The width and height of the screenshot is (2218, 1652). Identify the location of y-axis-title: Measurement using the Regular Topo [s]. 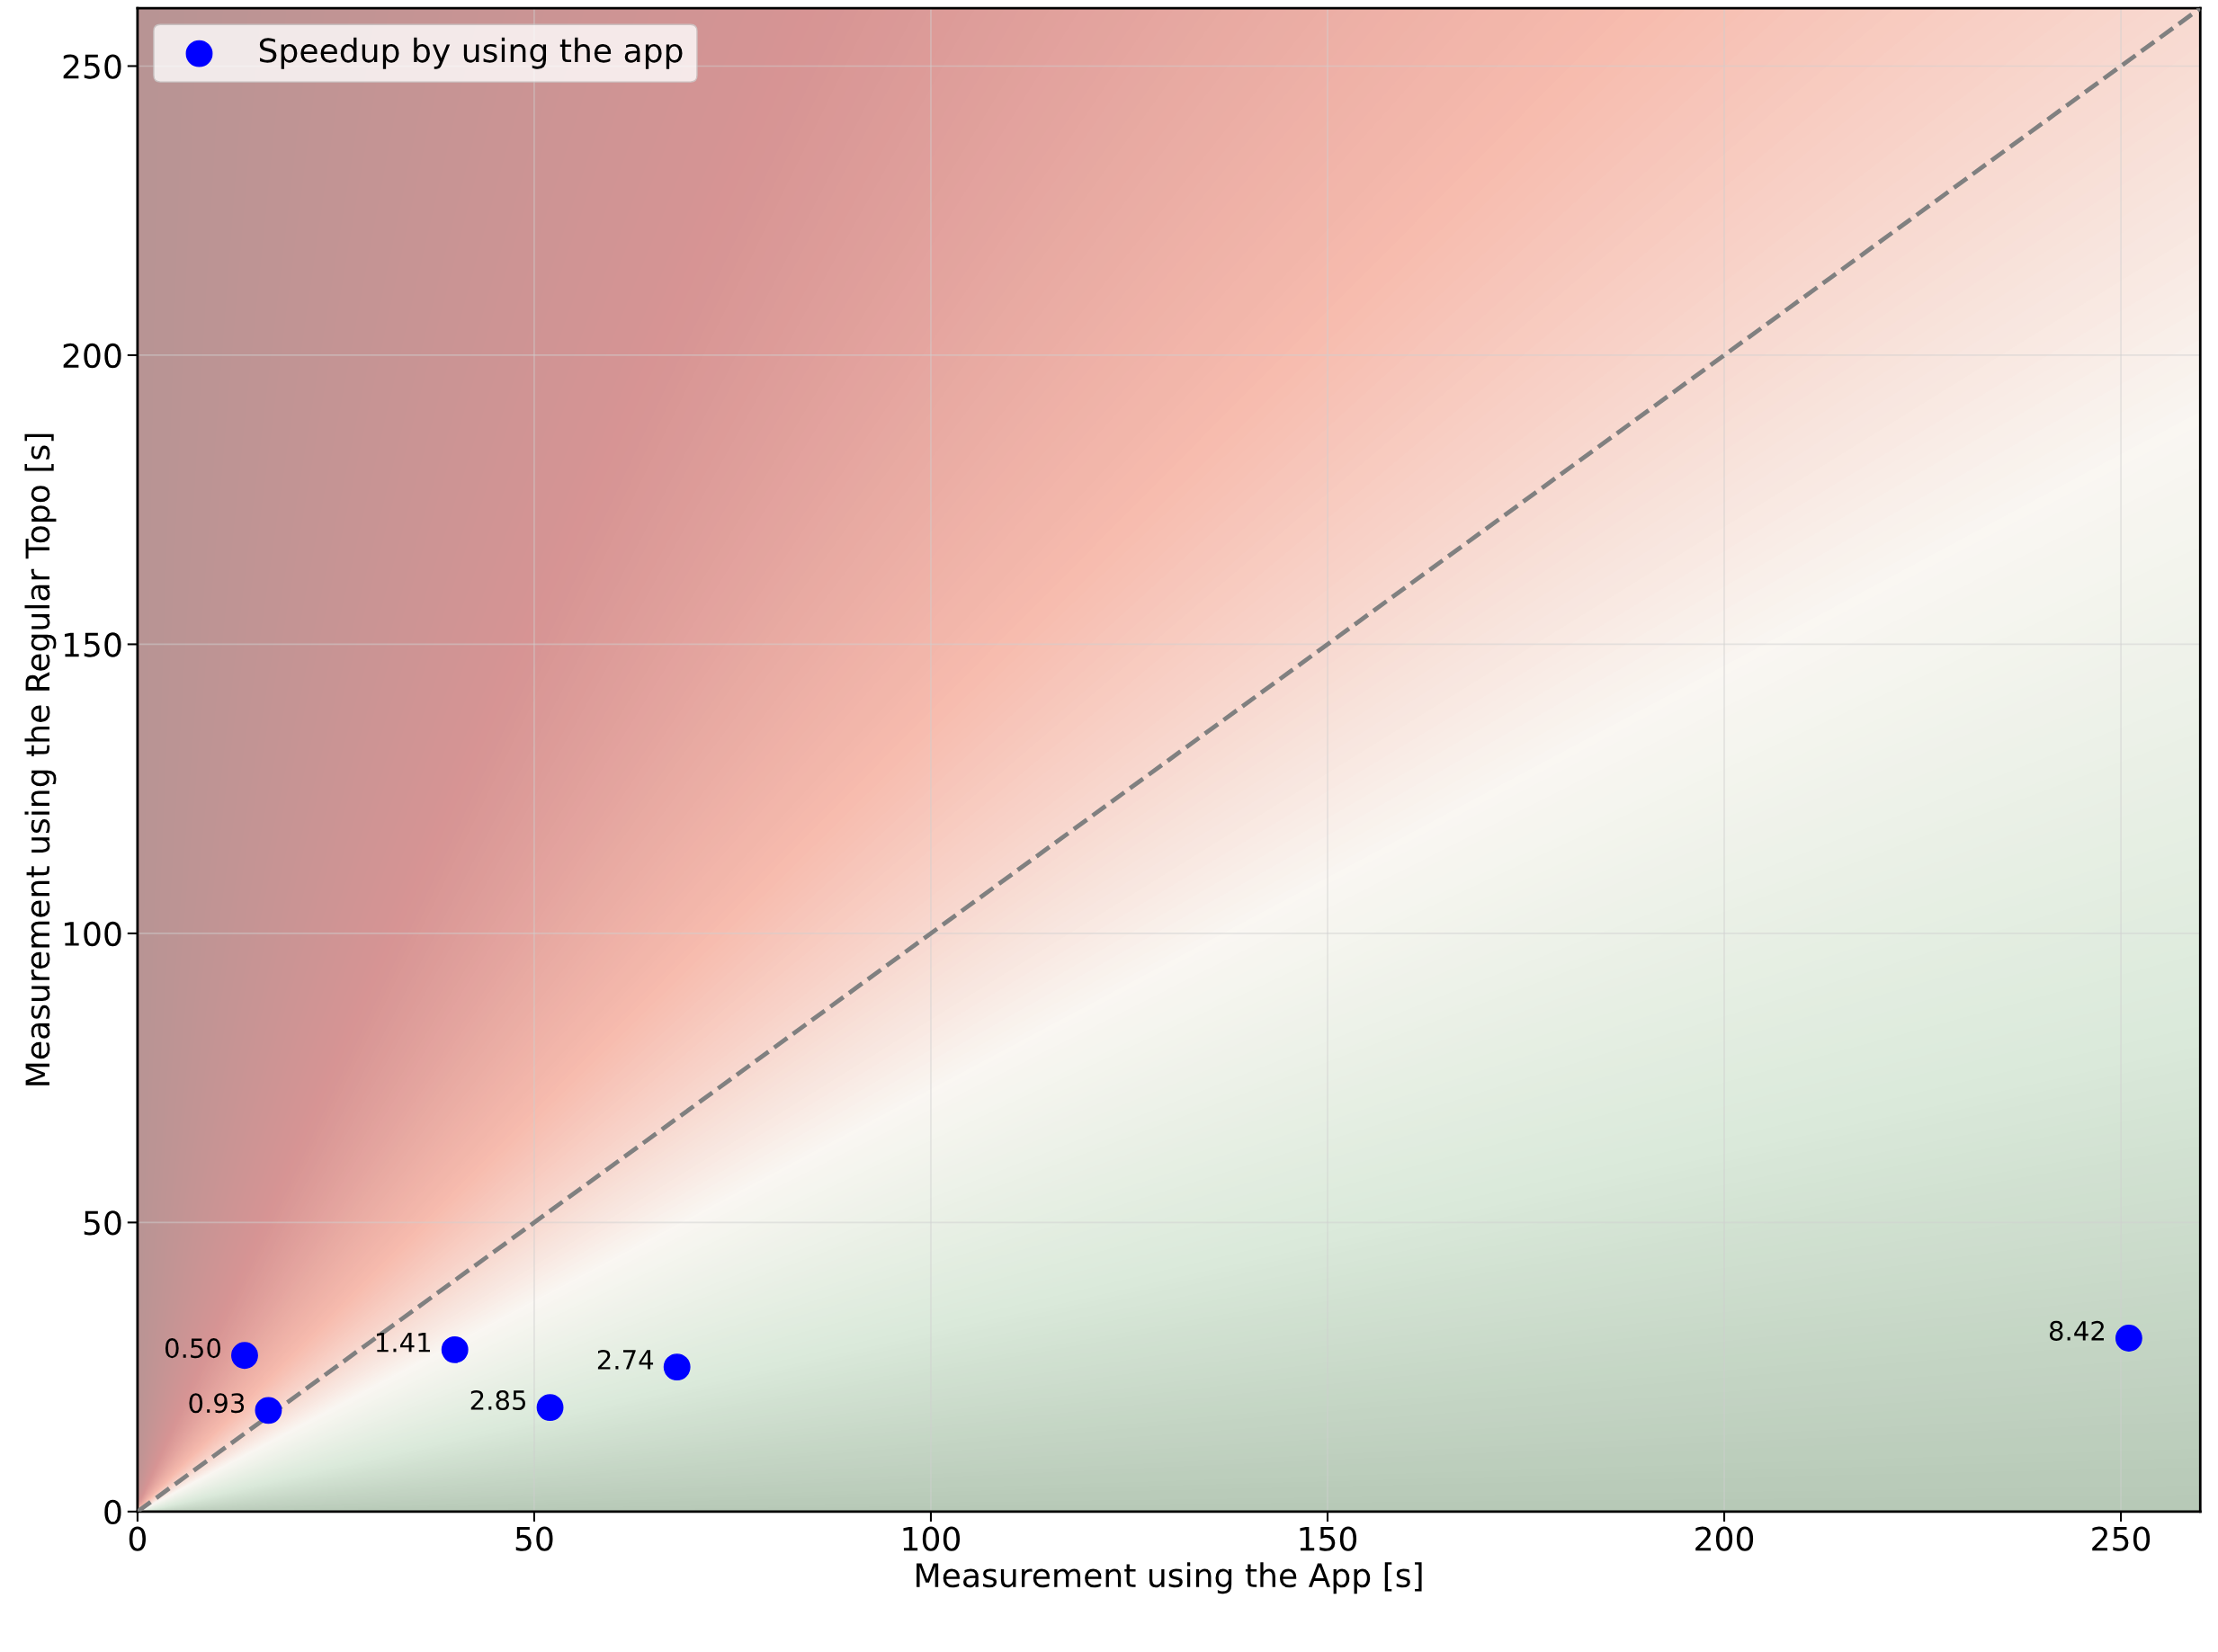
(40, 759).